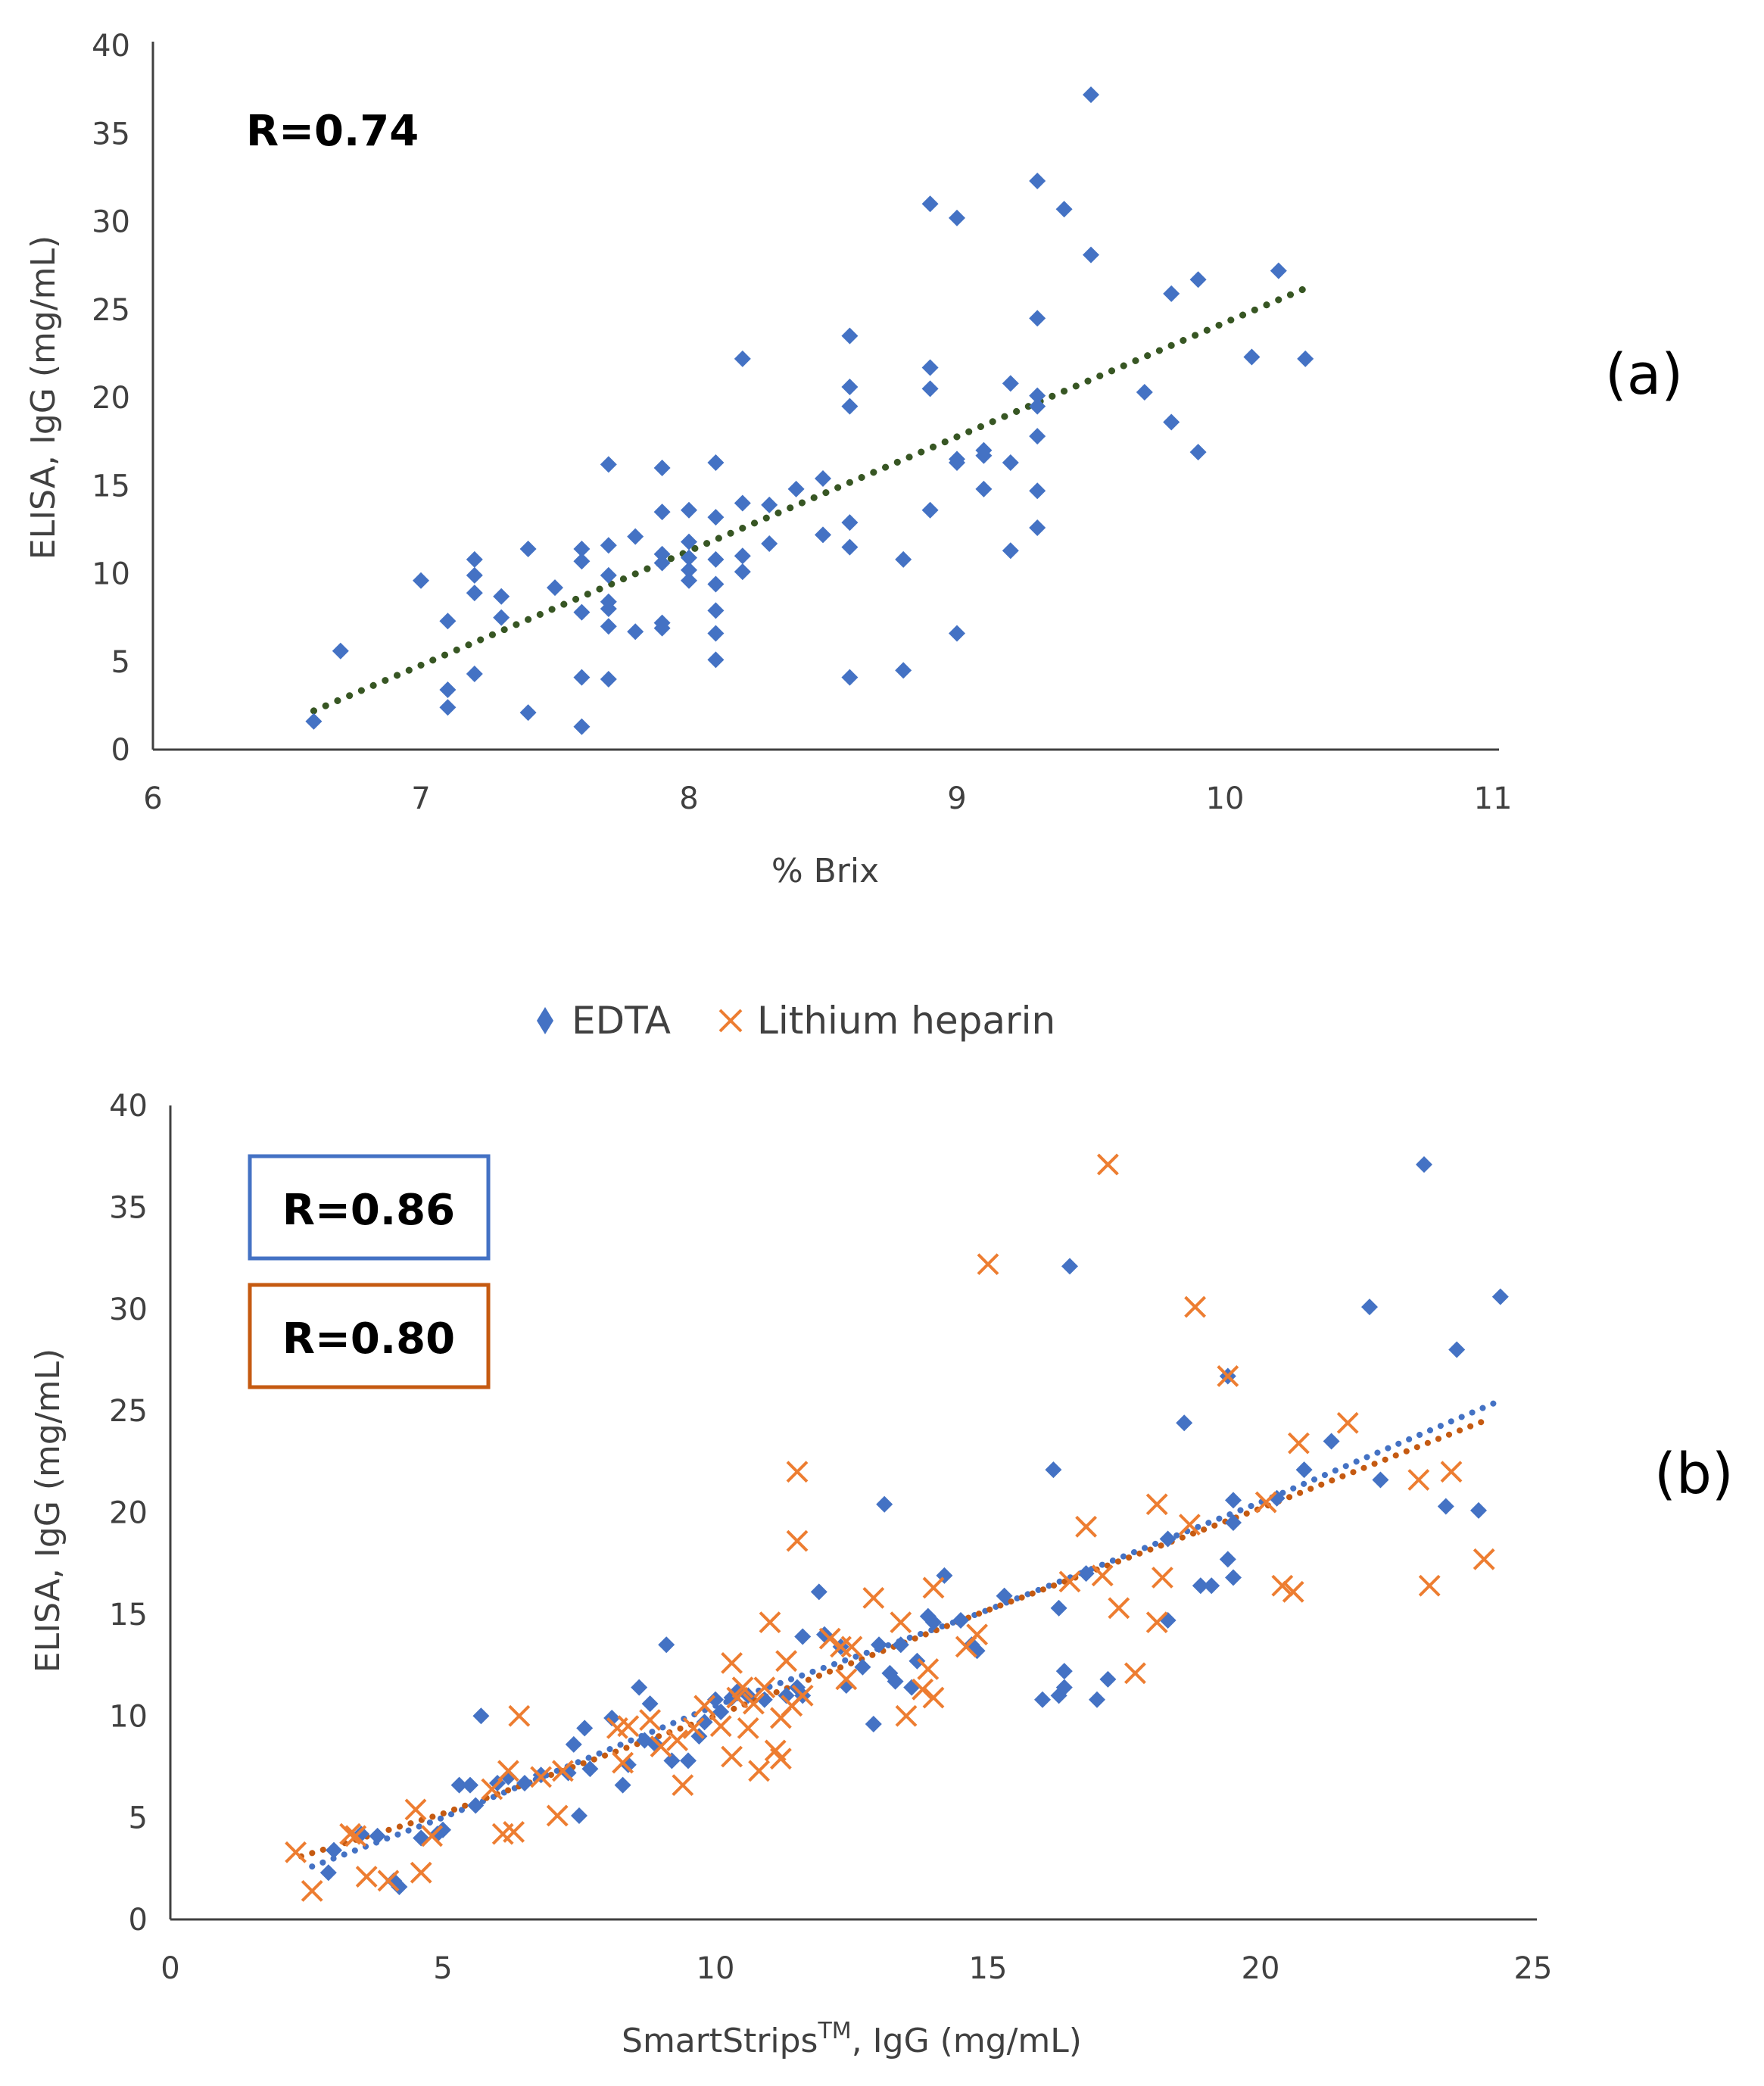  Describe the element at coordinates (688, 798) in the screenshot. I see `chart-a-x-tick-label: 8` at that location.